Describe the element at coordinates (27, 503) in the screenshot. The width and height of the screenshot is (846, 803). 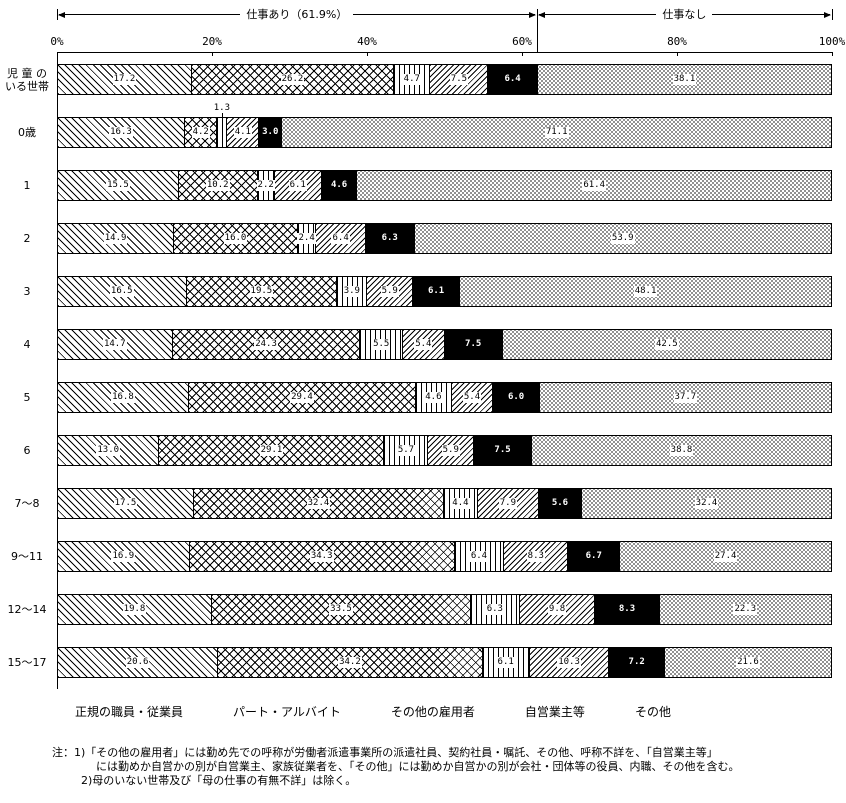
I see `category-label: 7〜8` at that location.